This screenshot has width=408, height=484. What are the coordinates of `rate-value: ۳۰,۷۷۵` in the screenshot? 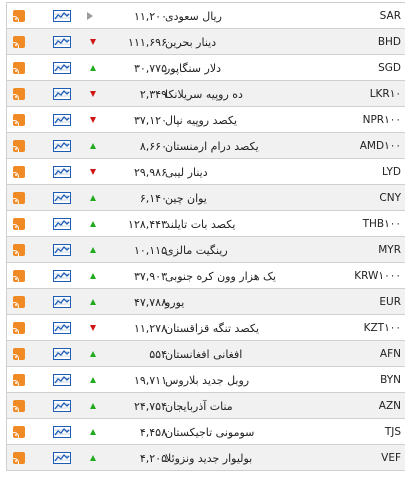 It's located at (150, 68).